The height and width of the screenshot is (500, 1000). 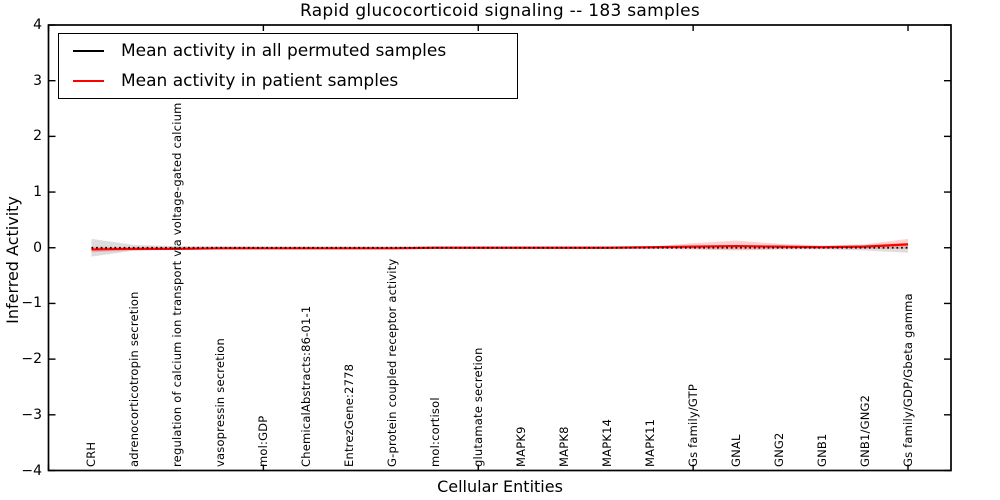 I want to click on y-tick-label: 0, so click(x=37, y=247).